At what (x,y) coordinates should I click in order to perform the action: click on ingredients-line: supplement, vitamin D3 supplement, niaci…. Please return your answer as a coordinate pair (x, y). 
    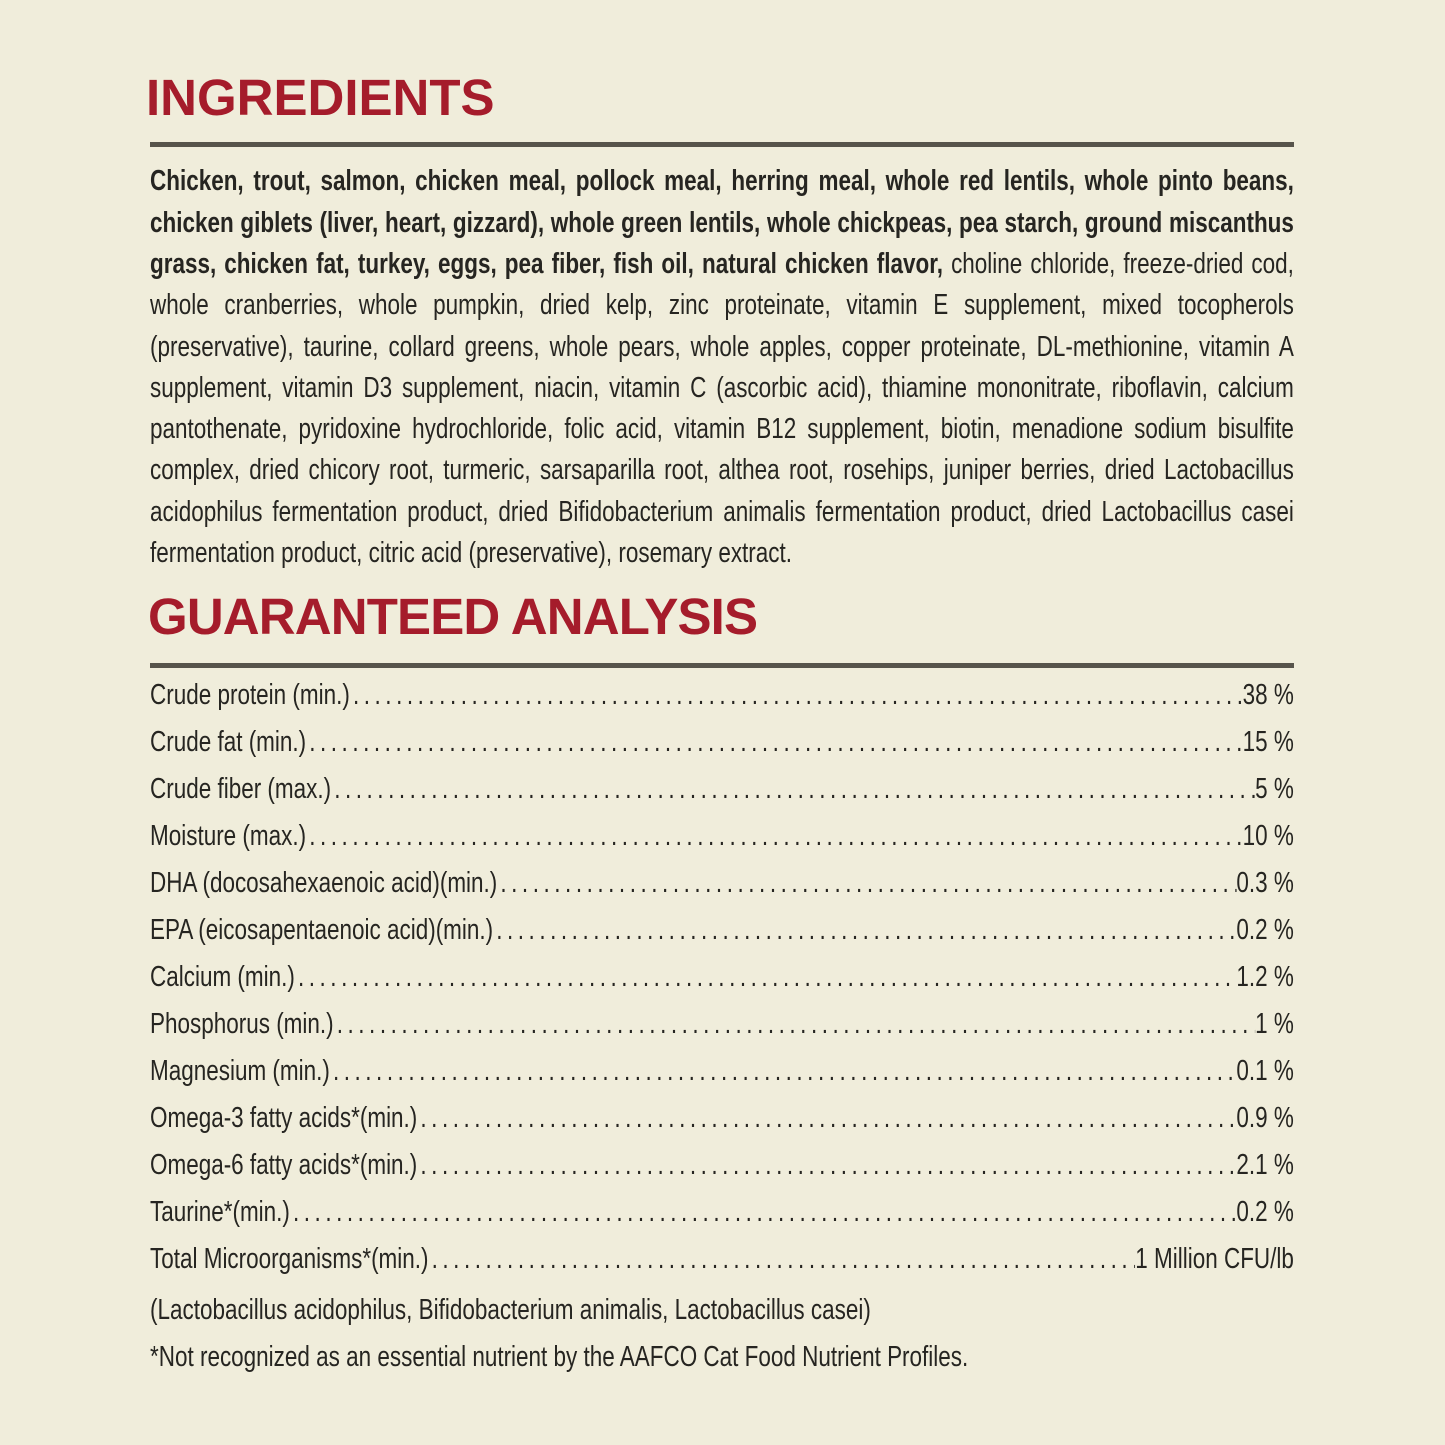
    Looking at the image, I should click on (722, 387).